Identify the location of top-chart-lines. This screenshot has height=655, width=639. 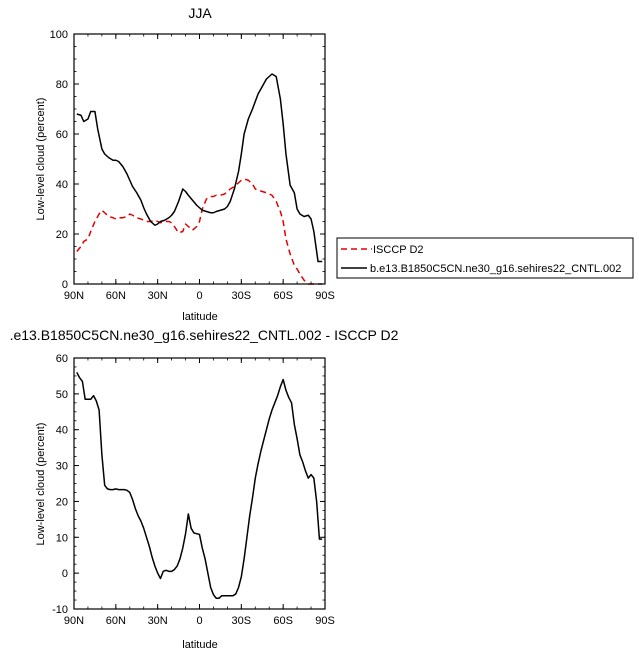
(199, 179).